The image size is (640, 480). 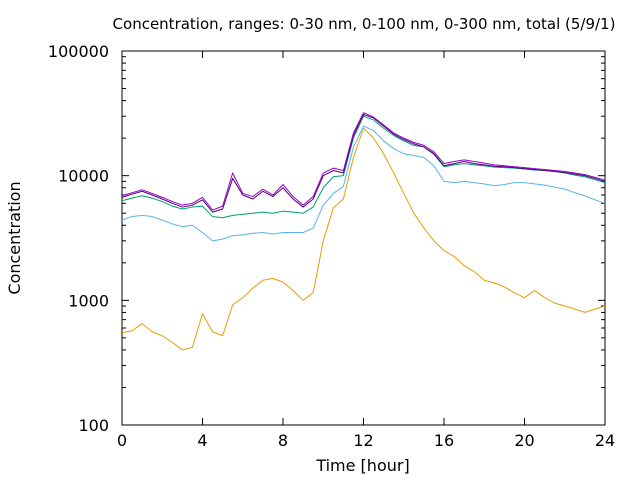 I want to click on y-tick-label: 100, so click(x=93, y=425).